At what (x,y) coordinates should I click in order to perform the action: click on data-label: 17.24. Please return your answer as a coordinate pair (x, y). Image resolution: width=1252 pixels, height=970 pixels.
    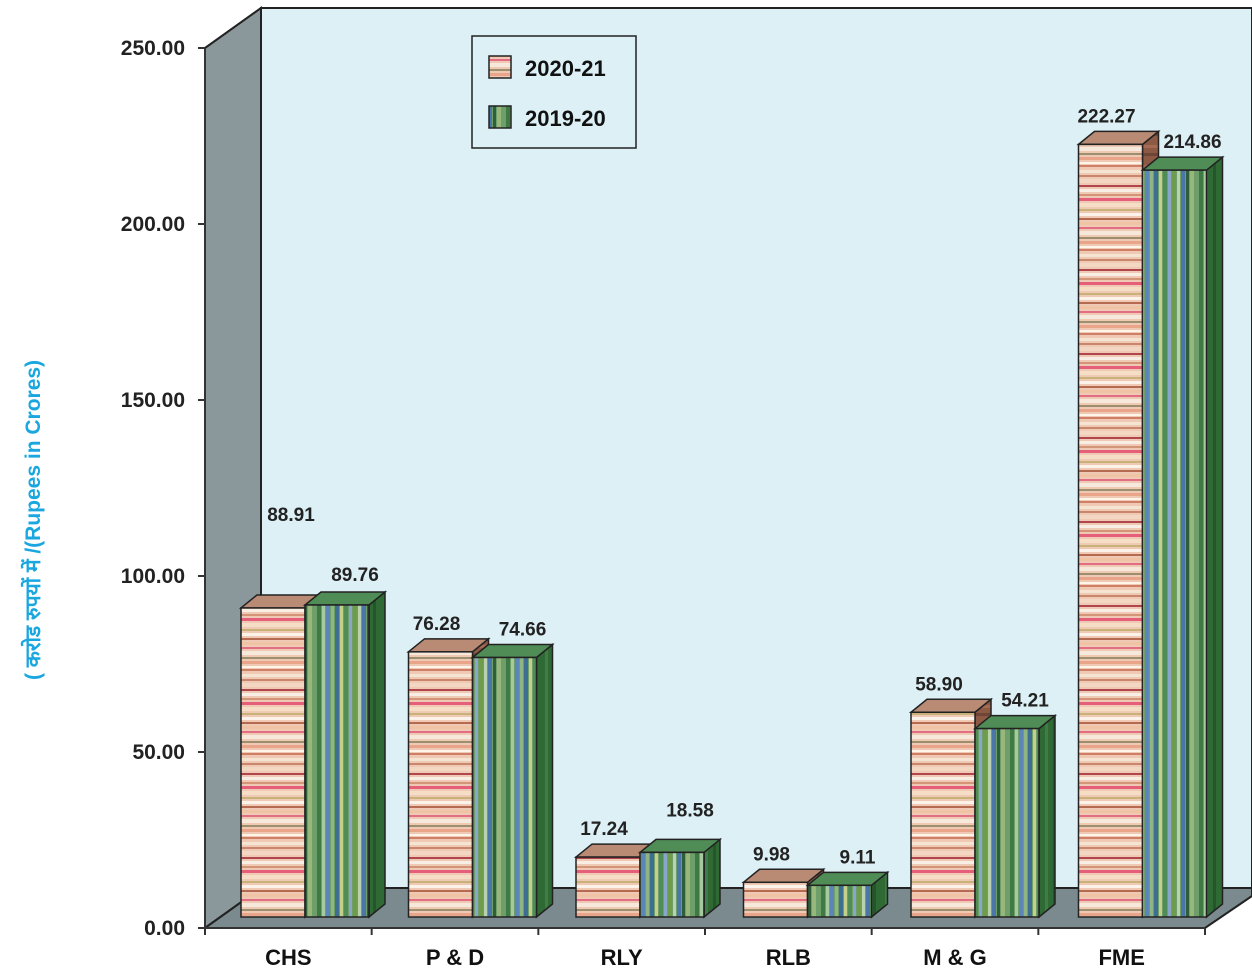
    Looking at the image, I should click on (604, 829).